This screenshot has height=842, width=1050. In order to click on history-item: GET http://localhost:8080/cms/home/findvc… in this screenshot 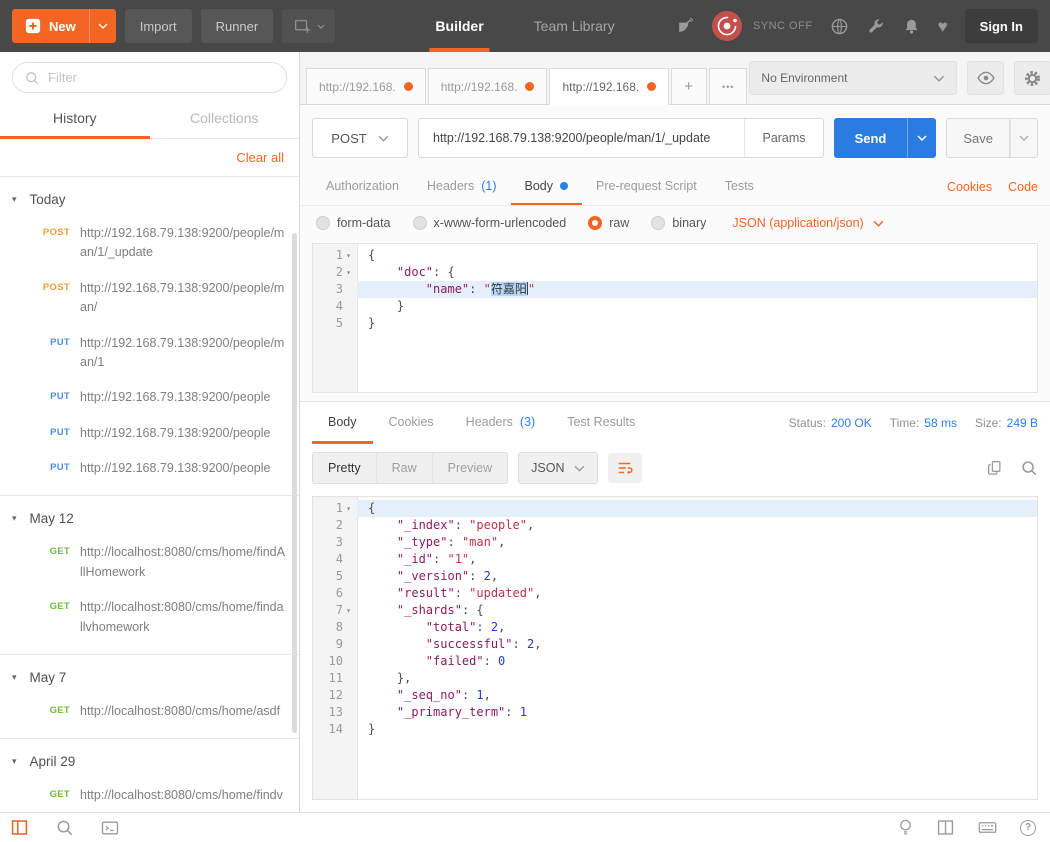, I will do `click(149, 795)`.